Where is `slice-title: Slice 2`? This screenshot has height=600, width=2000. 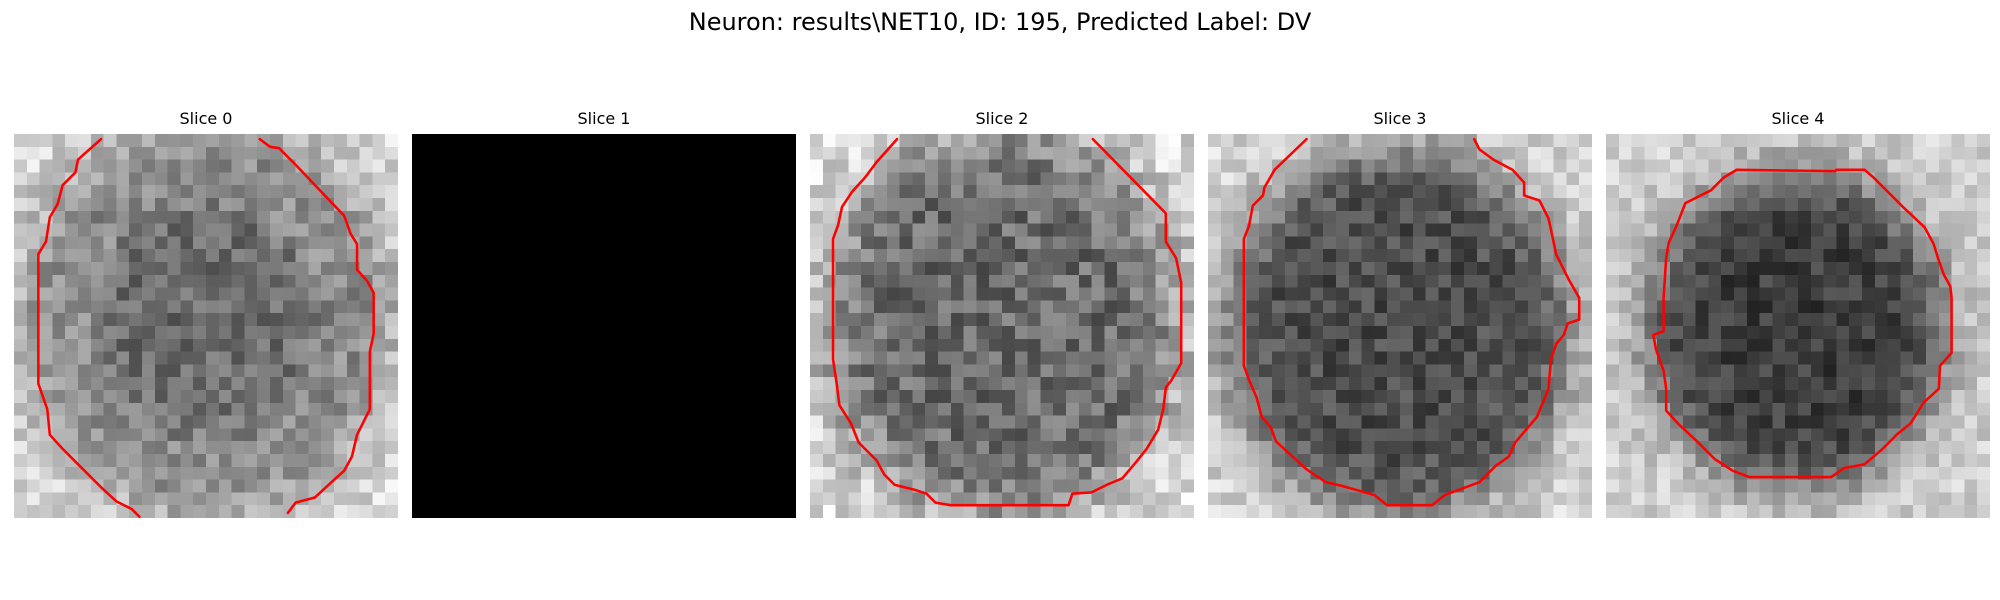 slice-title: Slice 2 is located at coordinates (1002, 118).